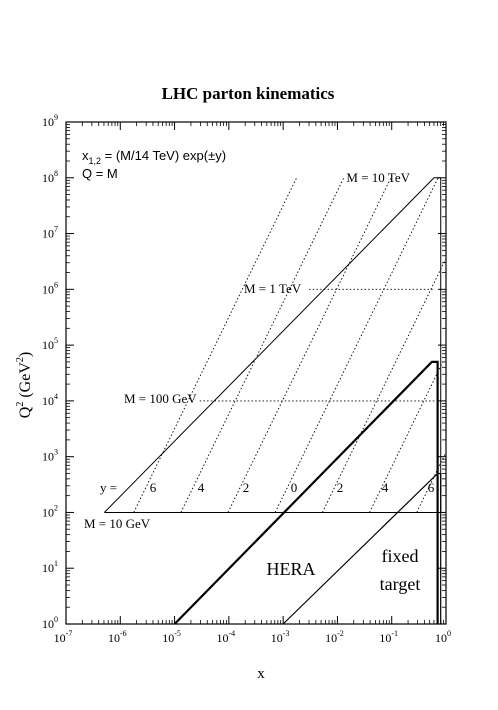 The width and height of the screenshot is (498, 710). I want to click on x-axis-label: x, so click(261, 674).